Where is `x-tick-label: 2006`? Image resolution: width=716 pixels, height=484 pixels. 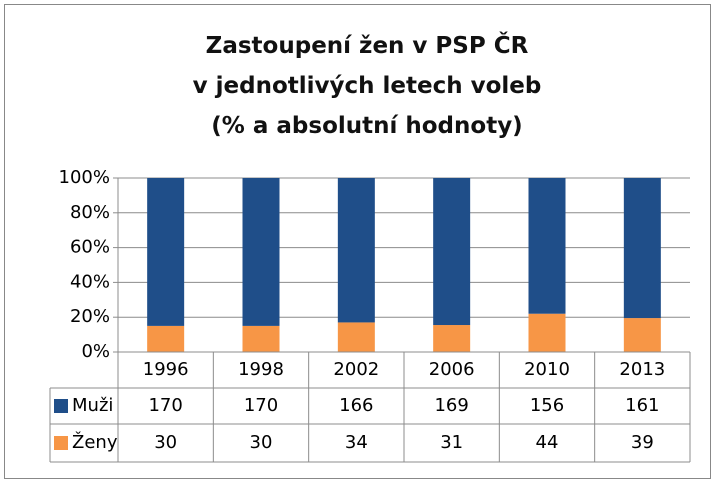
x-tick-label: 2006 is located at coordinates (452, 369).